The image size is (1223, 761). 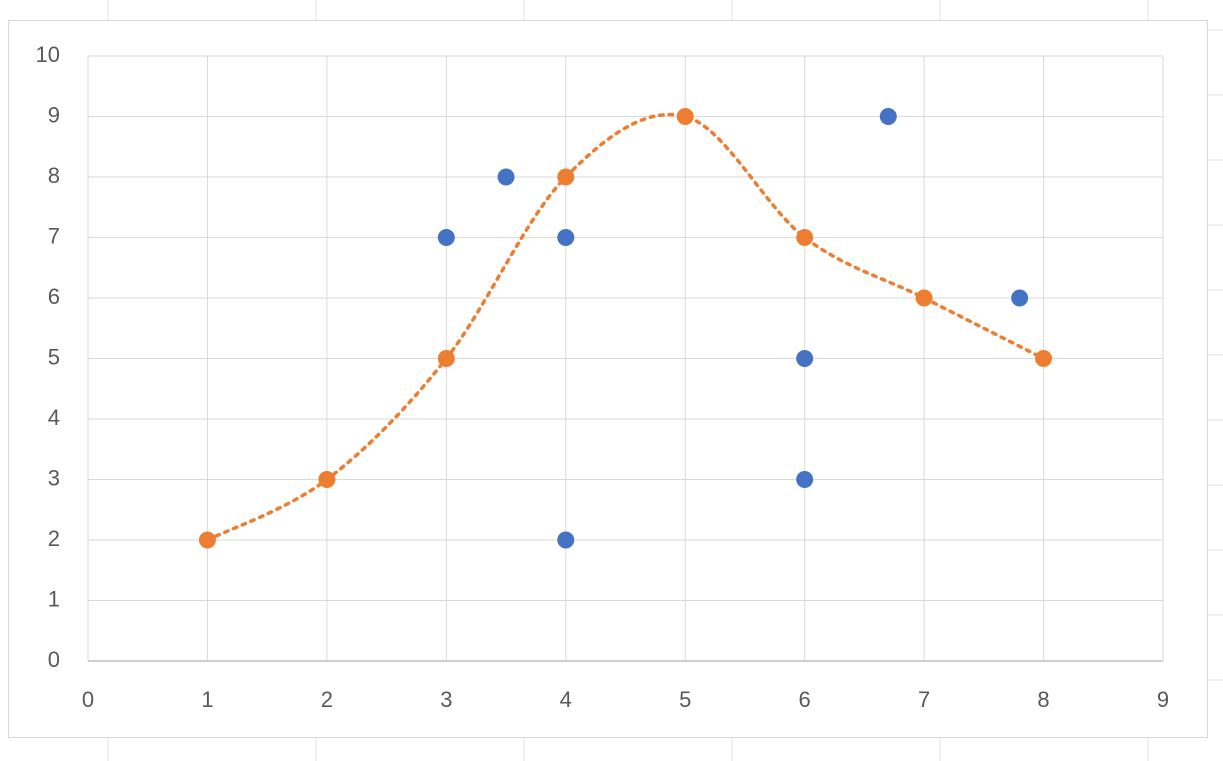 I want to click on y-tick-label: 2, so click(x=54, y=538).